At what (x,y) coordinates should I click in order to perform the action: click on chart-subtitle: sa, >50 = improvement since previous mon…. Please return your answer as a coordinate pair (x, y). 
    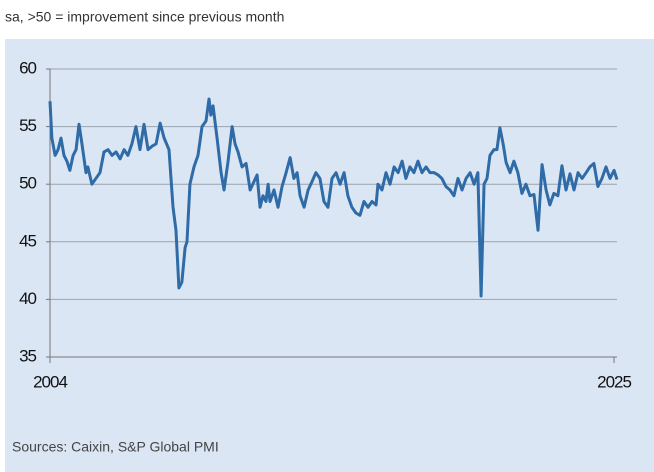
    Looking at the image, I should click on (144, 17).